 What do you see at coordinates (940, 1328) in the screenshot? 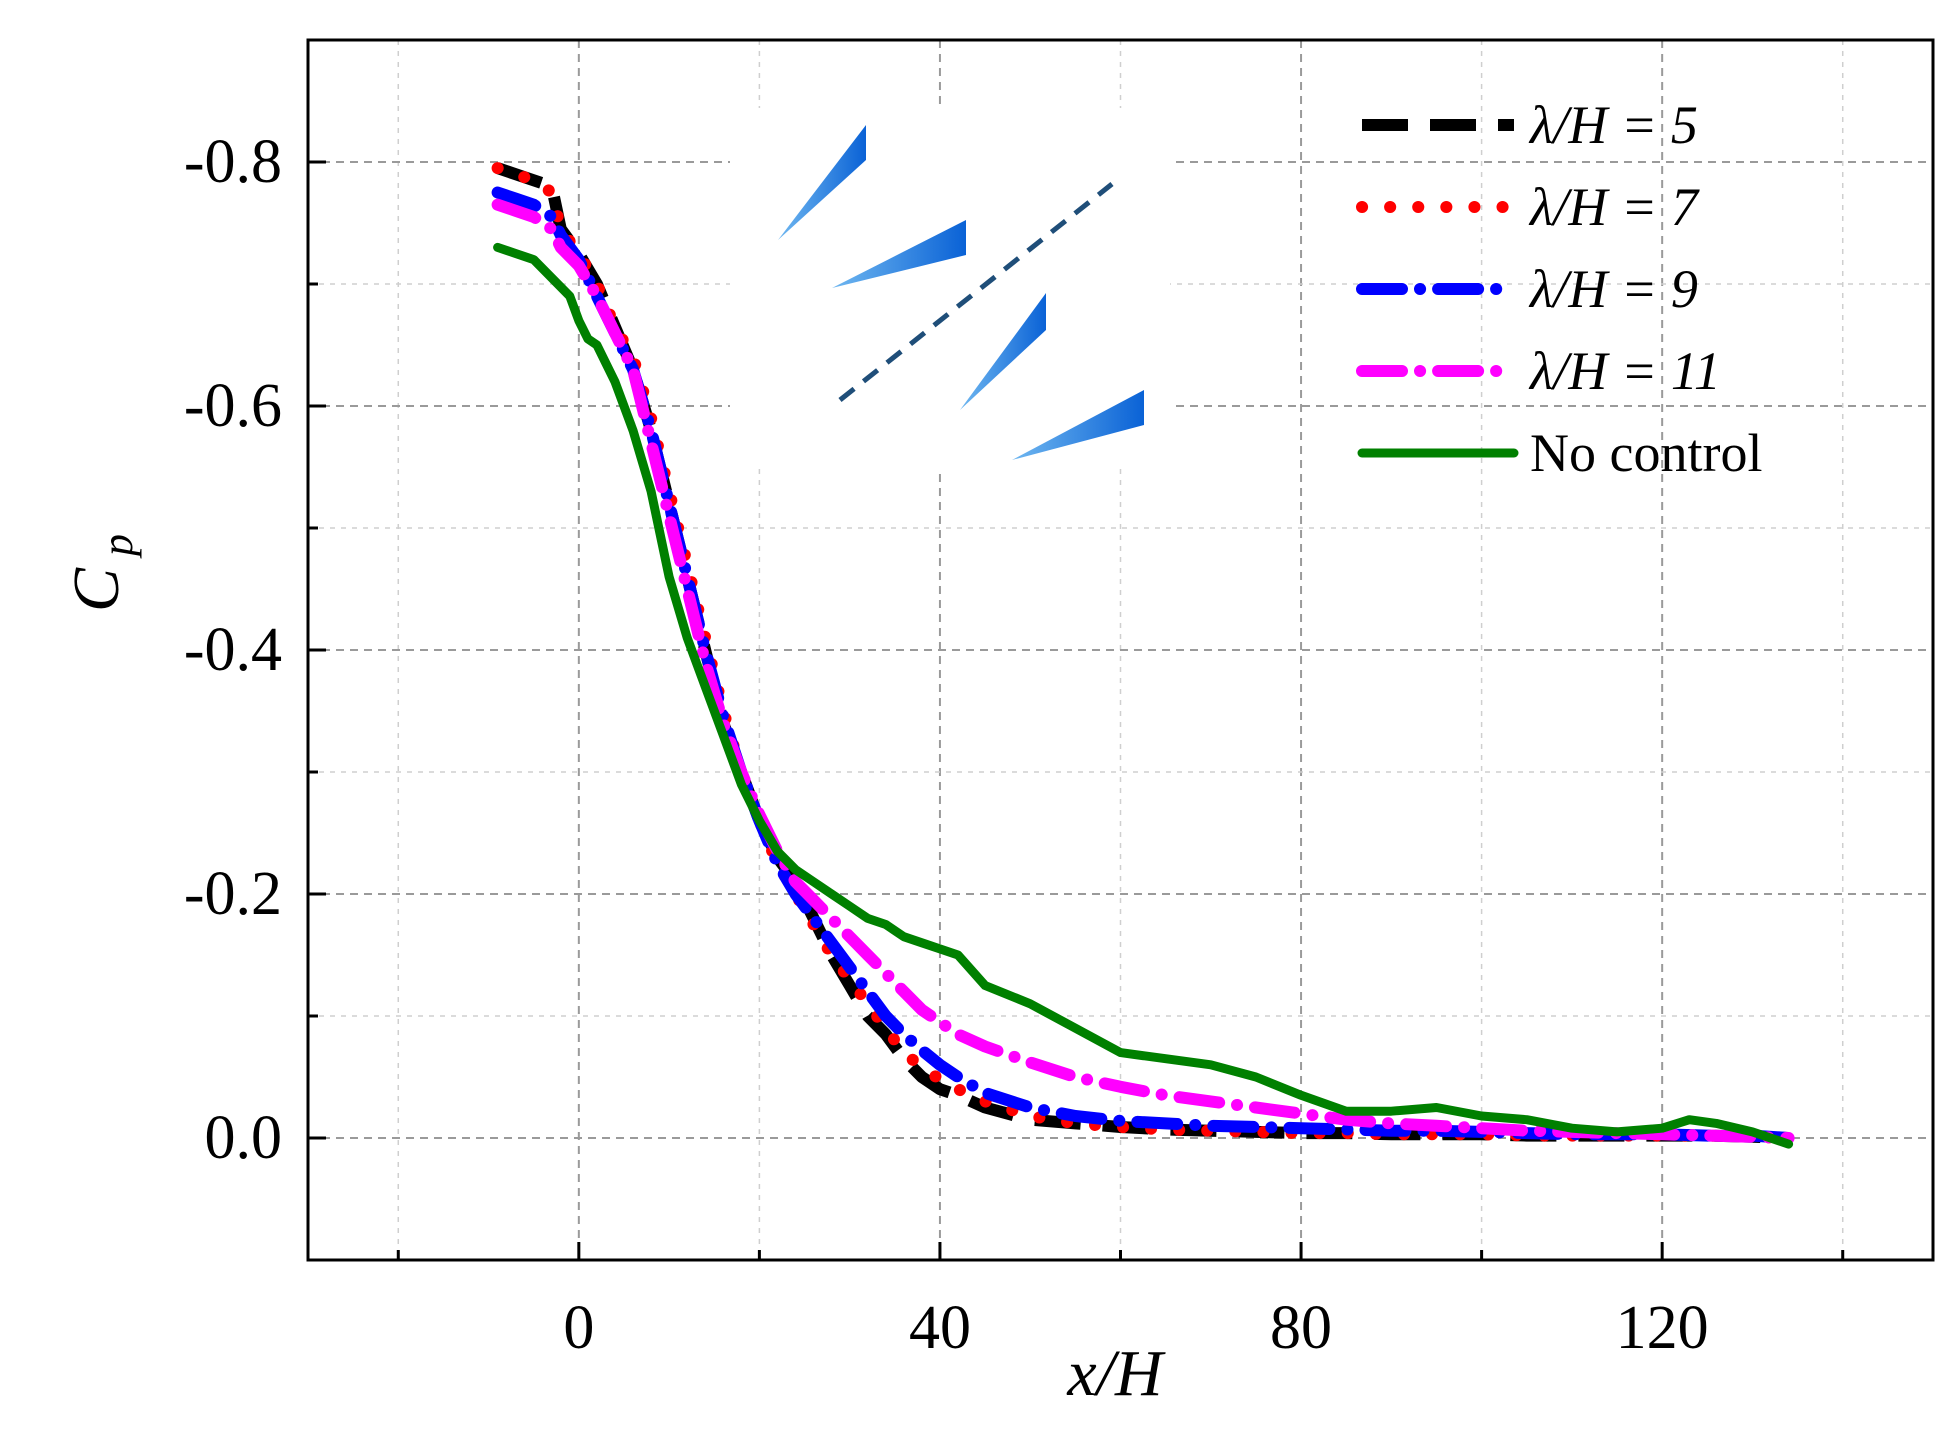
I see `x-tick-label: 40` at bounding box center [940, 1328].